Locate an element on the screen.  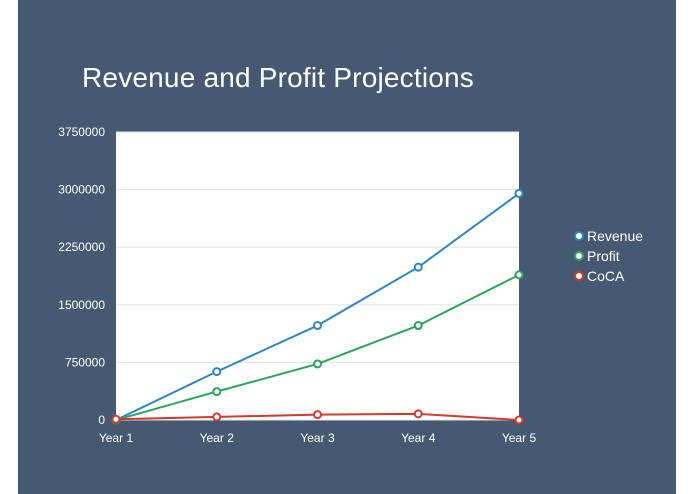
y-tick-label-2: 1500000 is located at coordinates (81, 305).